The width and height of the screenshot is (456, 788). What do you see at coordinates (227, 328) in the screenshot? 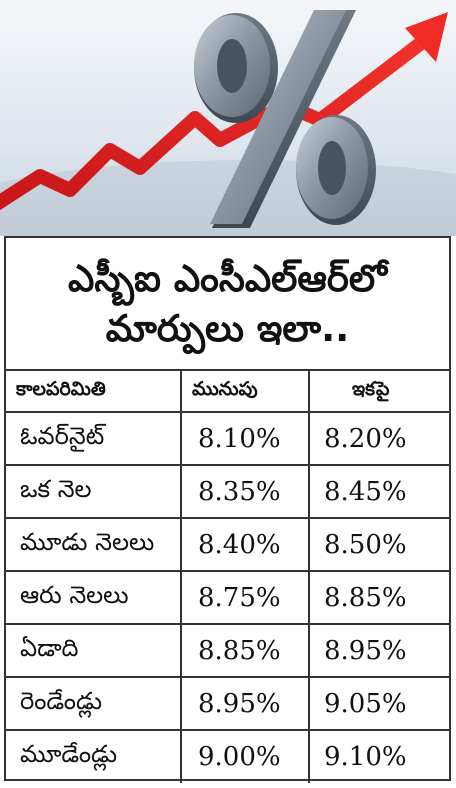
I see `headline-line-2: మార్పులు ఇలా..` at bounding box center [227, 328].